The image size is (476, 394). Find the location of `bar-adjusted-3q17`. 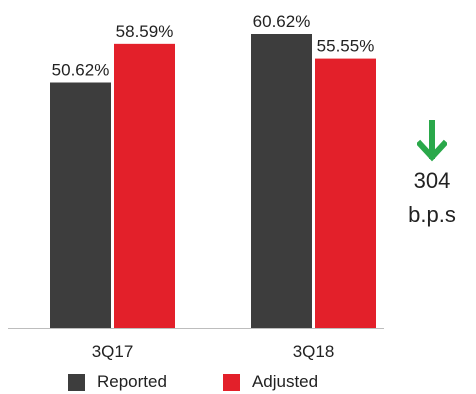

bar-adjusted-3q17 is located at coordinates (144, 185).